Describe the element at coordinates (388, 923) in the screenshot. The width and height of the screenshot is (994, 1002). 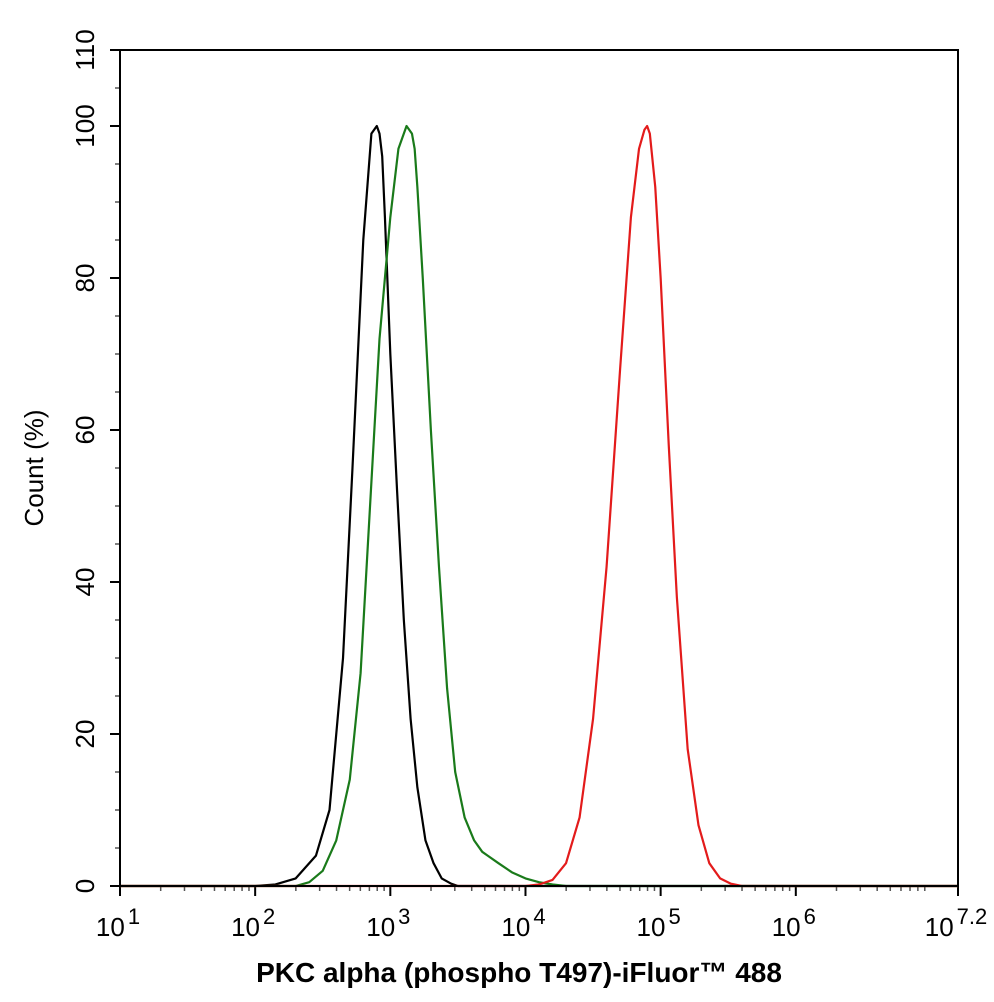
I see `x-tick-label: 10 3` at that location.